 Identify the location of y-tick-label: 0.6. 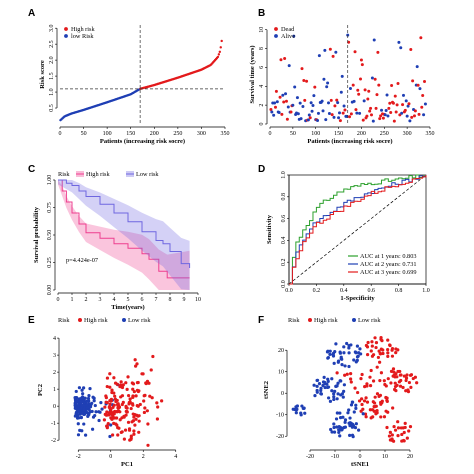
(284, 219).